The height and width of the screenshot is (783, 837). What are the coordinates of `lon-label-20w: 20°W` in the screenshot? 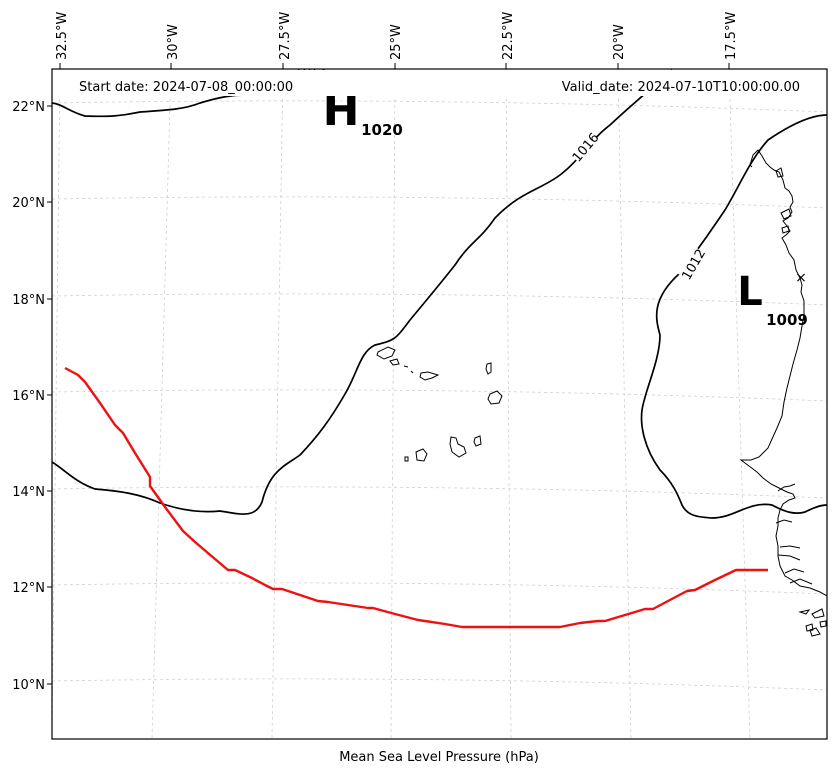 It's located at (619, 42).